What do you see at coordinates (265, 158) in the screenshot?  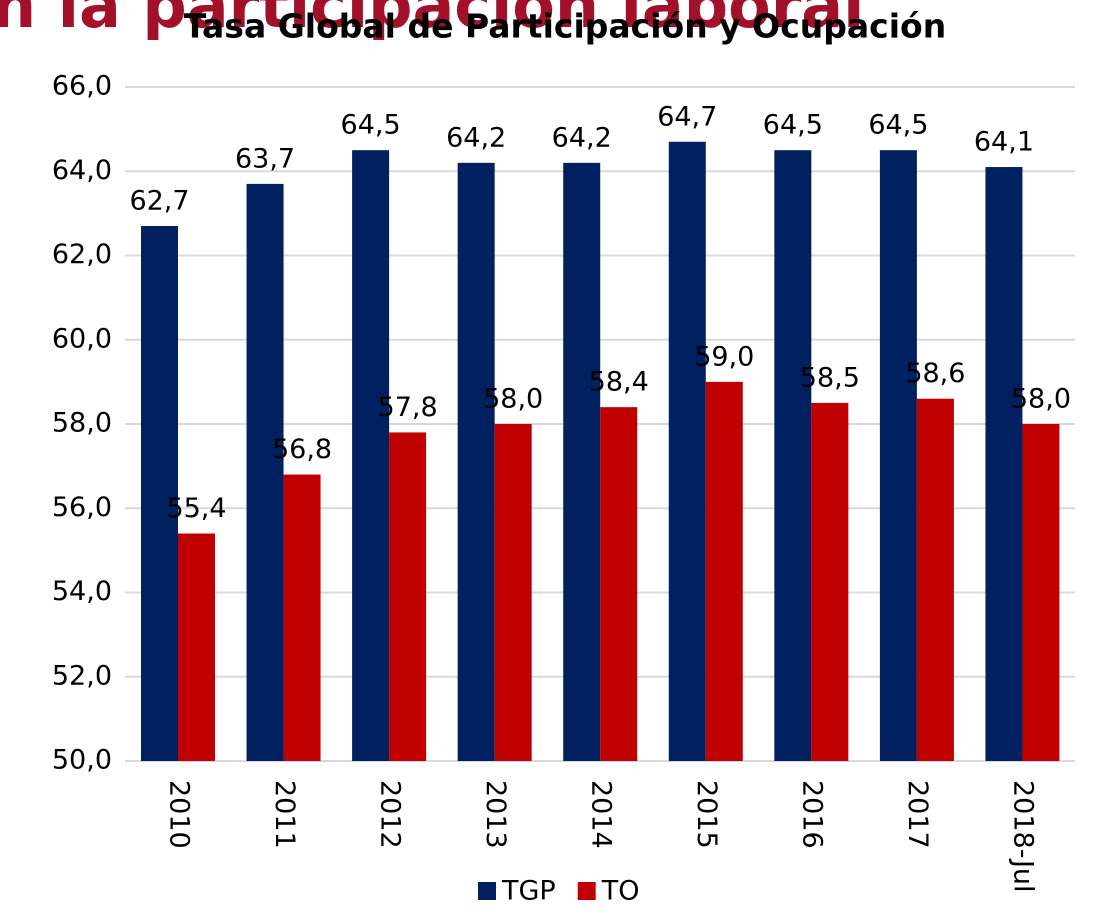 I see `value-label: 63,7` at bounding box center [265, 158].